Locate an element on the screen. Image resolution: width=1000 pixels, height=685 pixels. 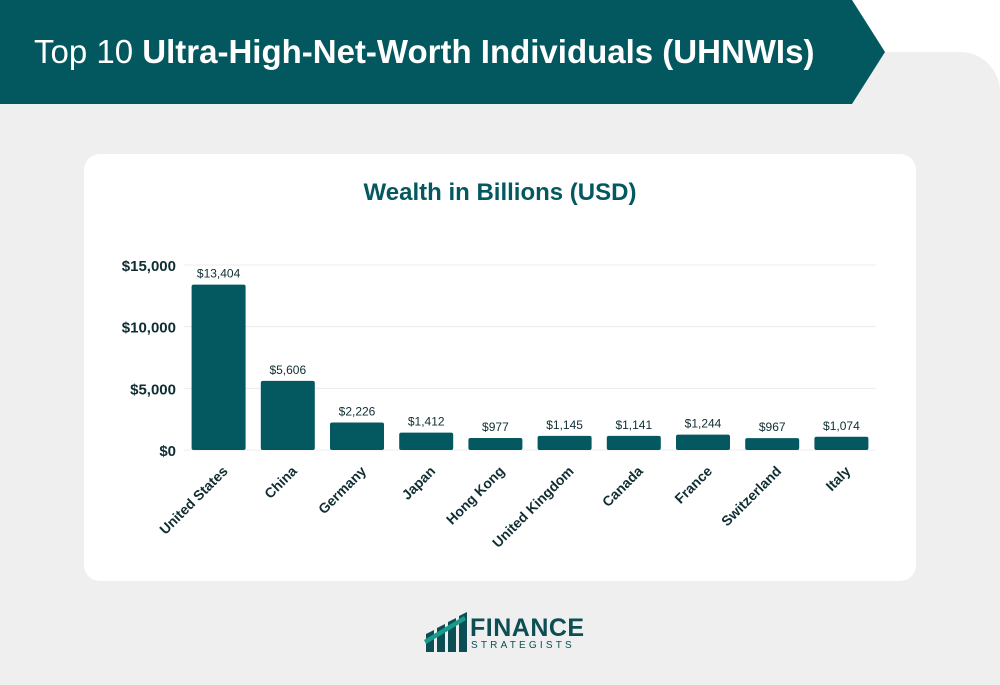
x-tick-label: France is located at coordinates (693, 485).